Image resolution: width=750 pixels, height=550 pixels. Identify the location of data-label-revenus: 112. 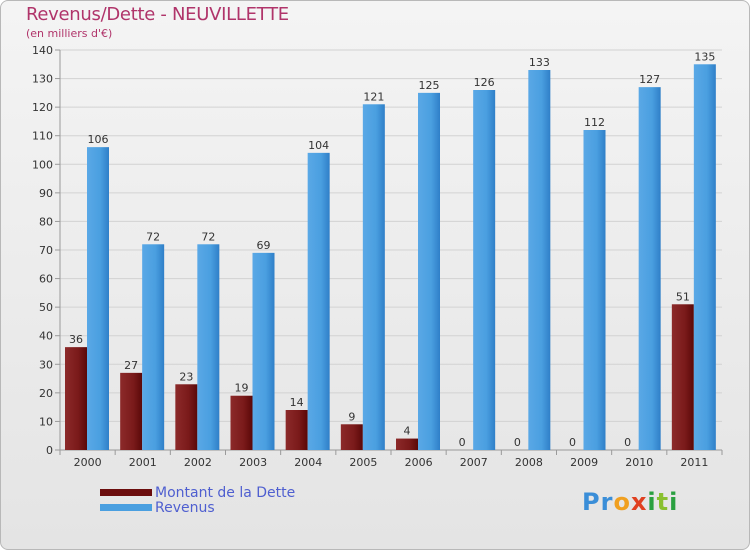
(594, 122).